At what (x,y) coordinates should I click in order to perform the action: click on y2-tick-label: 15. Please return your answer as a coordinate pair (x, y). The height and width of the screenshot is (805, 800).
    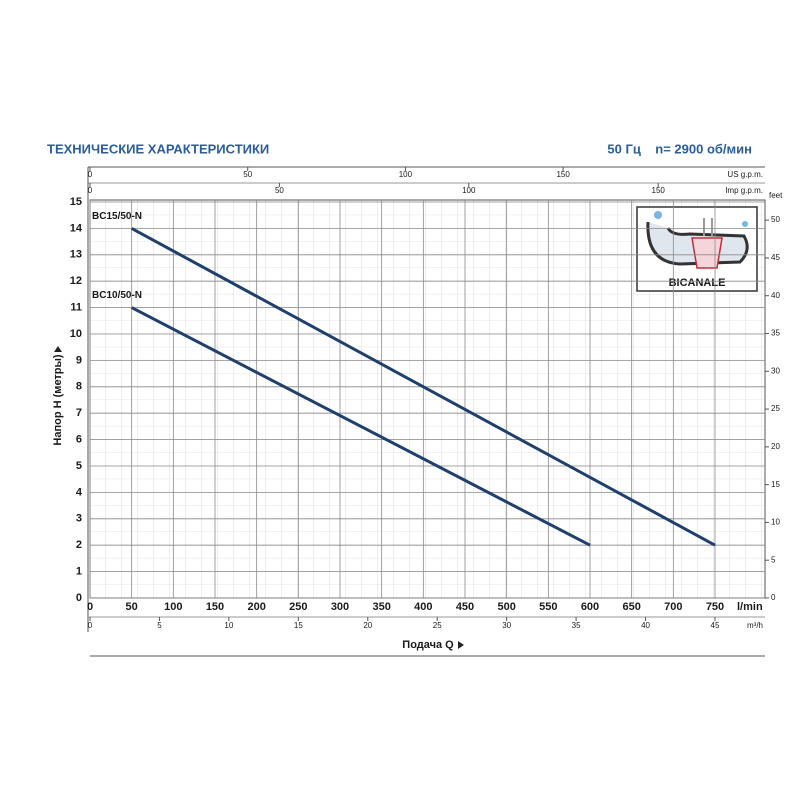
    Looking at the image, I should click on (775, 484).